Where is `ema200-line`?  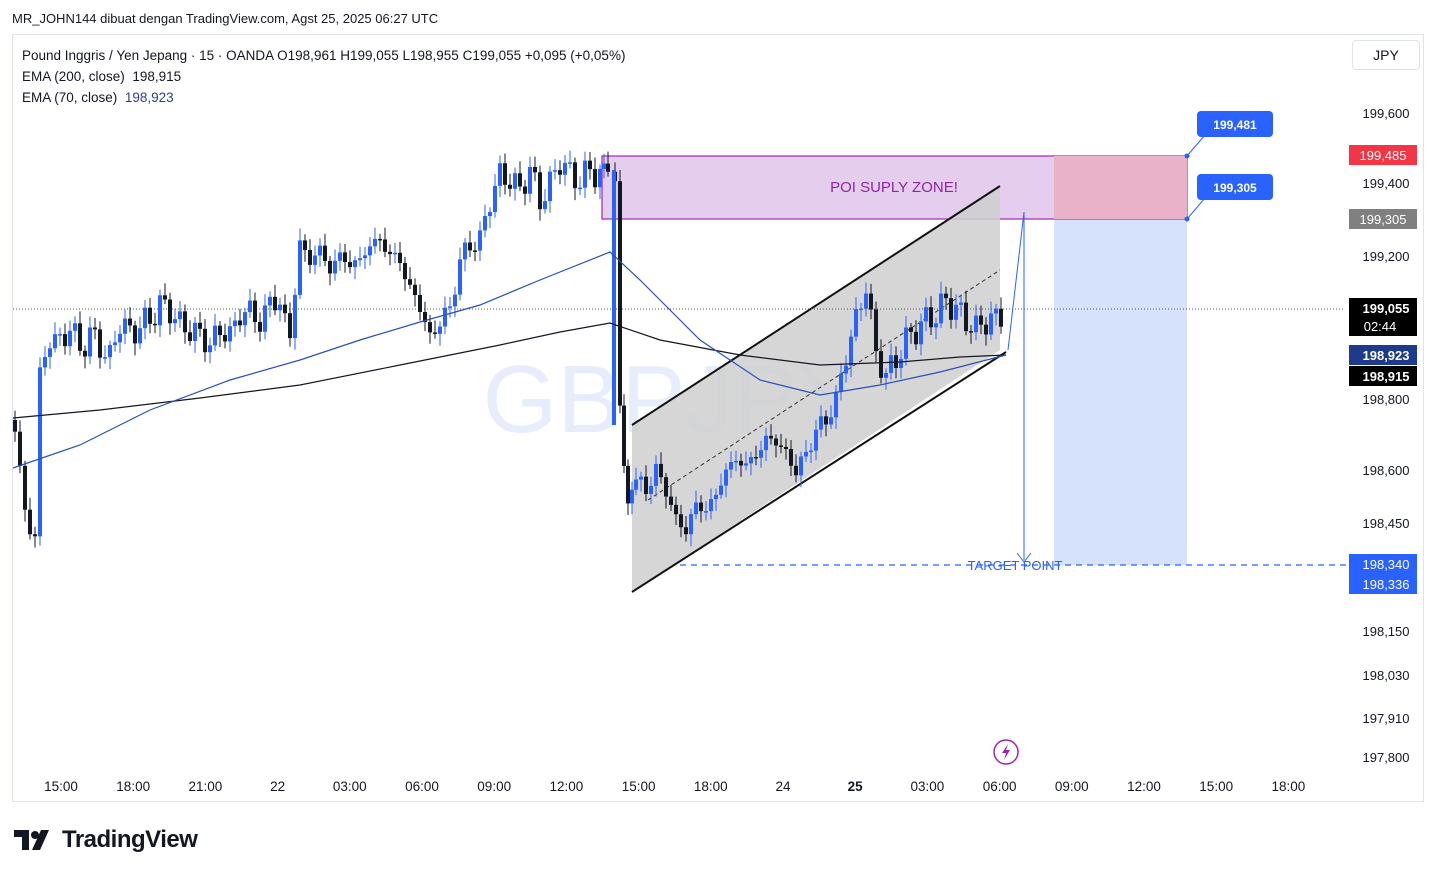
ema200-line is located at coordinates (509, 370).